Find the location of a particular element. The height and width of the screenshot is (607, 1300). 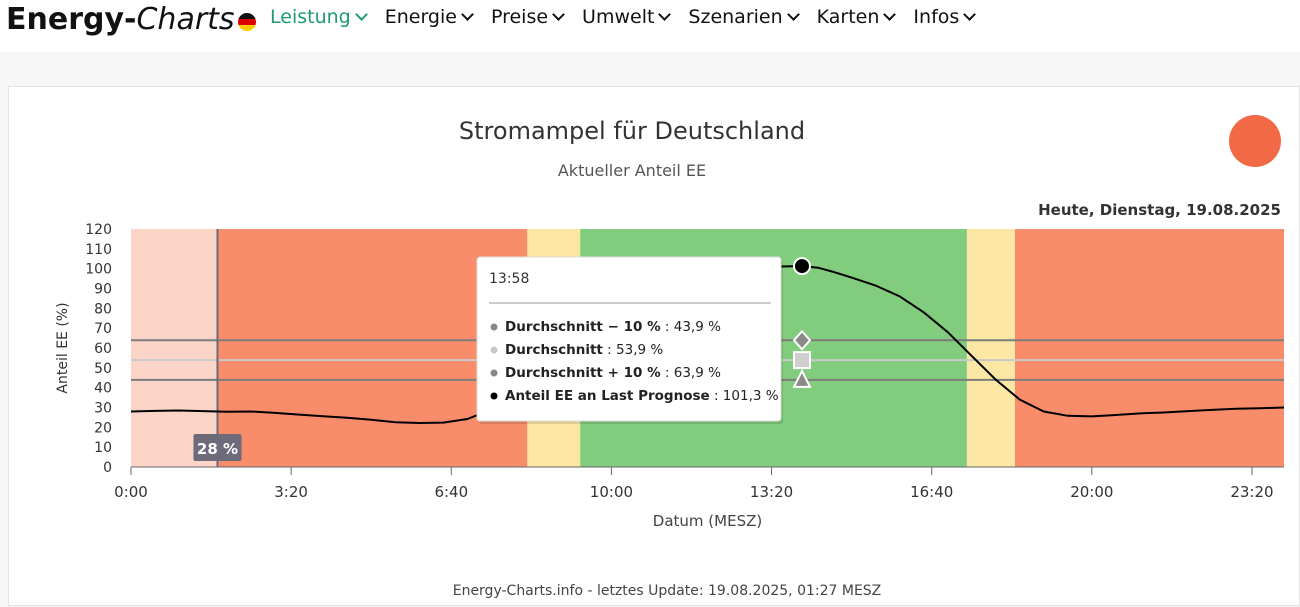

tooltip-row: Durchschnitt + 10 % : 63,9 % is located at coordinates (613, 373).